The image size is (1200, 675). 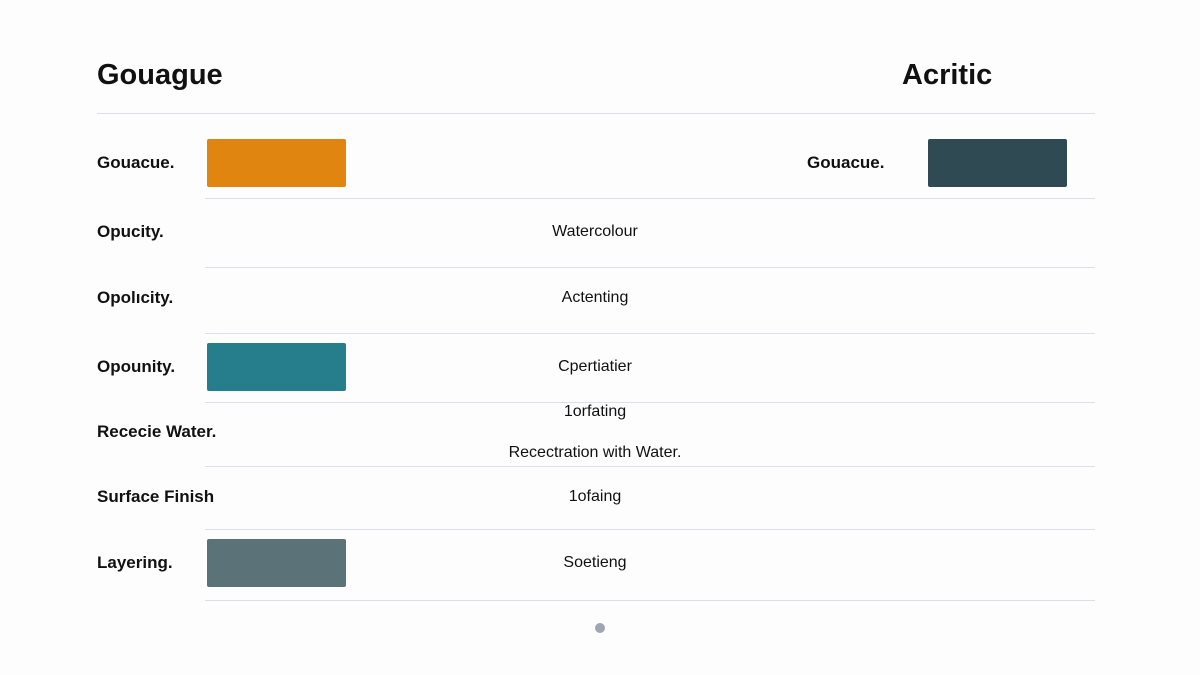 What do you see at coordinates (156, 496) in the screenshot?
I see `row-label: Surface Finish` at bounding box center [156, 496].